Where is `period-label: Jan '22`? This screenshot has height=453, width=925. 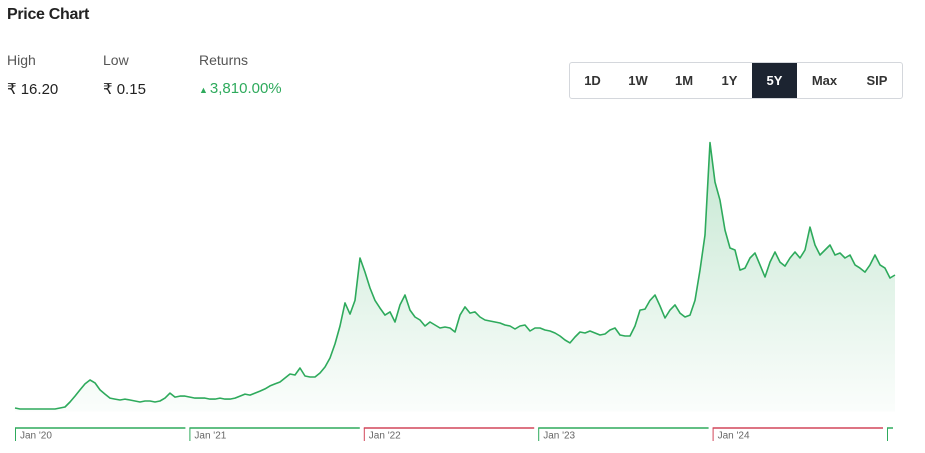 period-label: Jan '22 is located at coordinates (385, 436).